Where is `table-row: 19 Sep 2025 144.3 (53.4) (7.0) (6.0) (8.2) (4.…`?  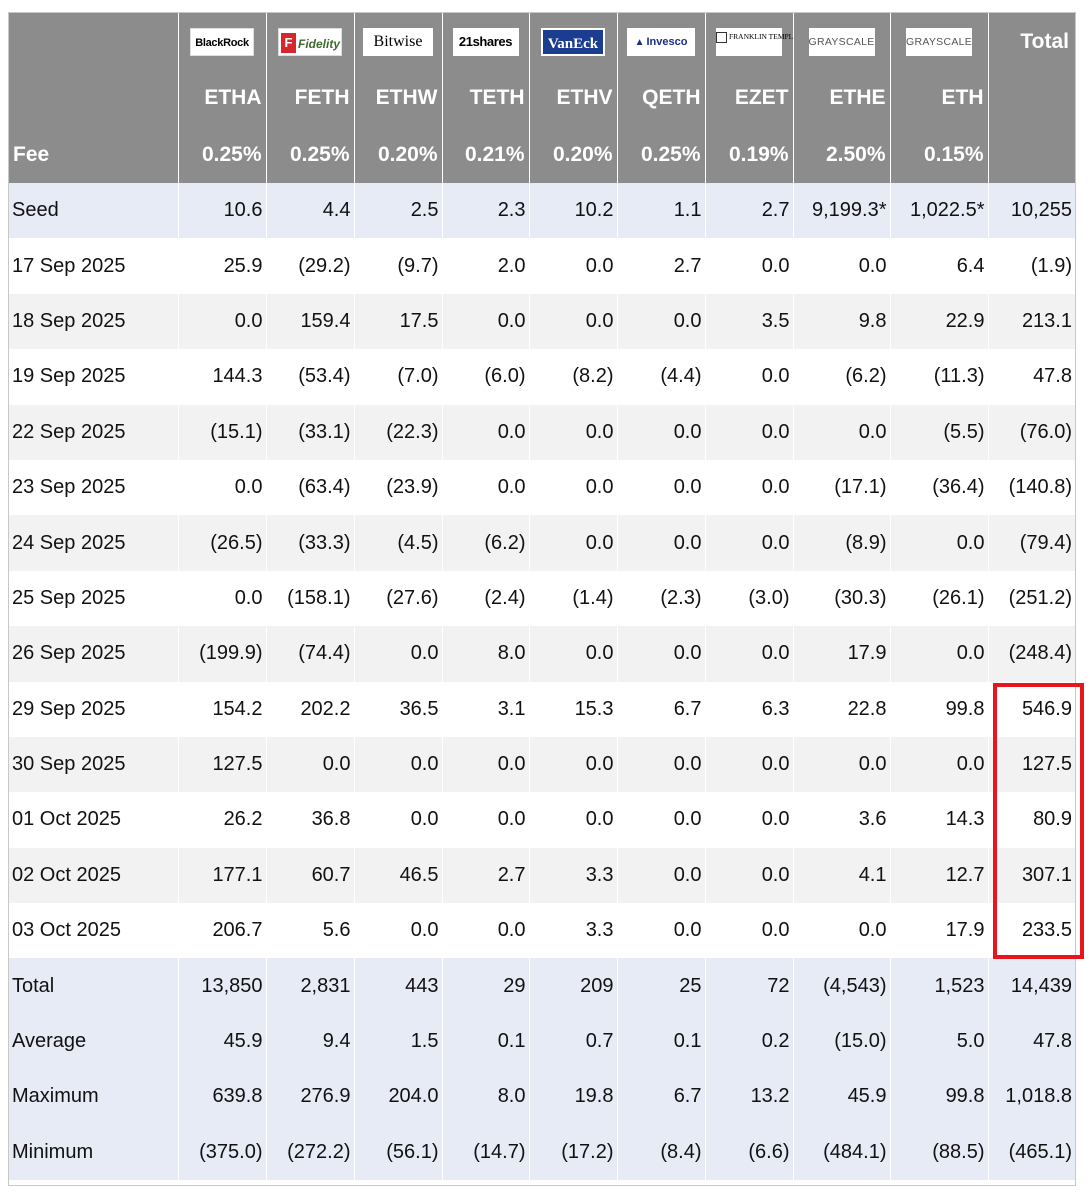 table-row: 19 Sep 2025 144.3 (53.4) (7.0) (6.0) (8.2) (4.… is located at coordinates (542, 377).